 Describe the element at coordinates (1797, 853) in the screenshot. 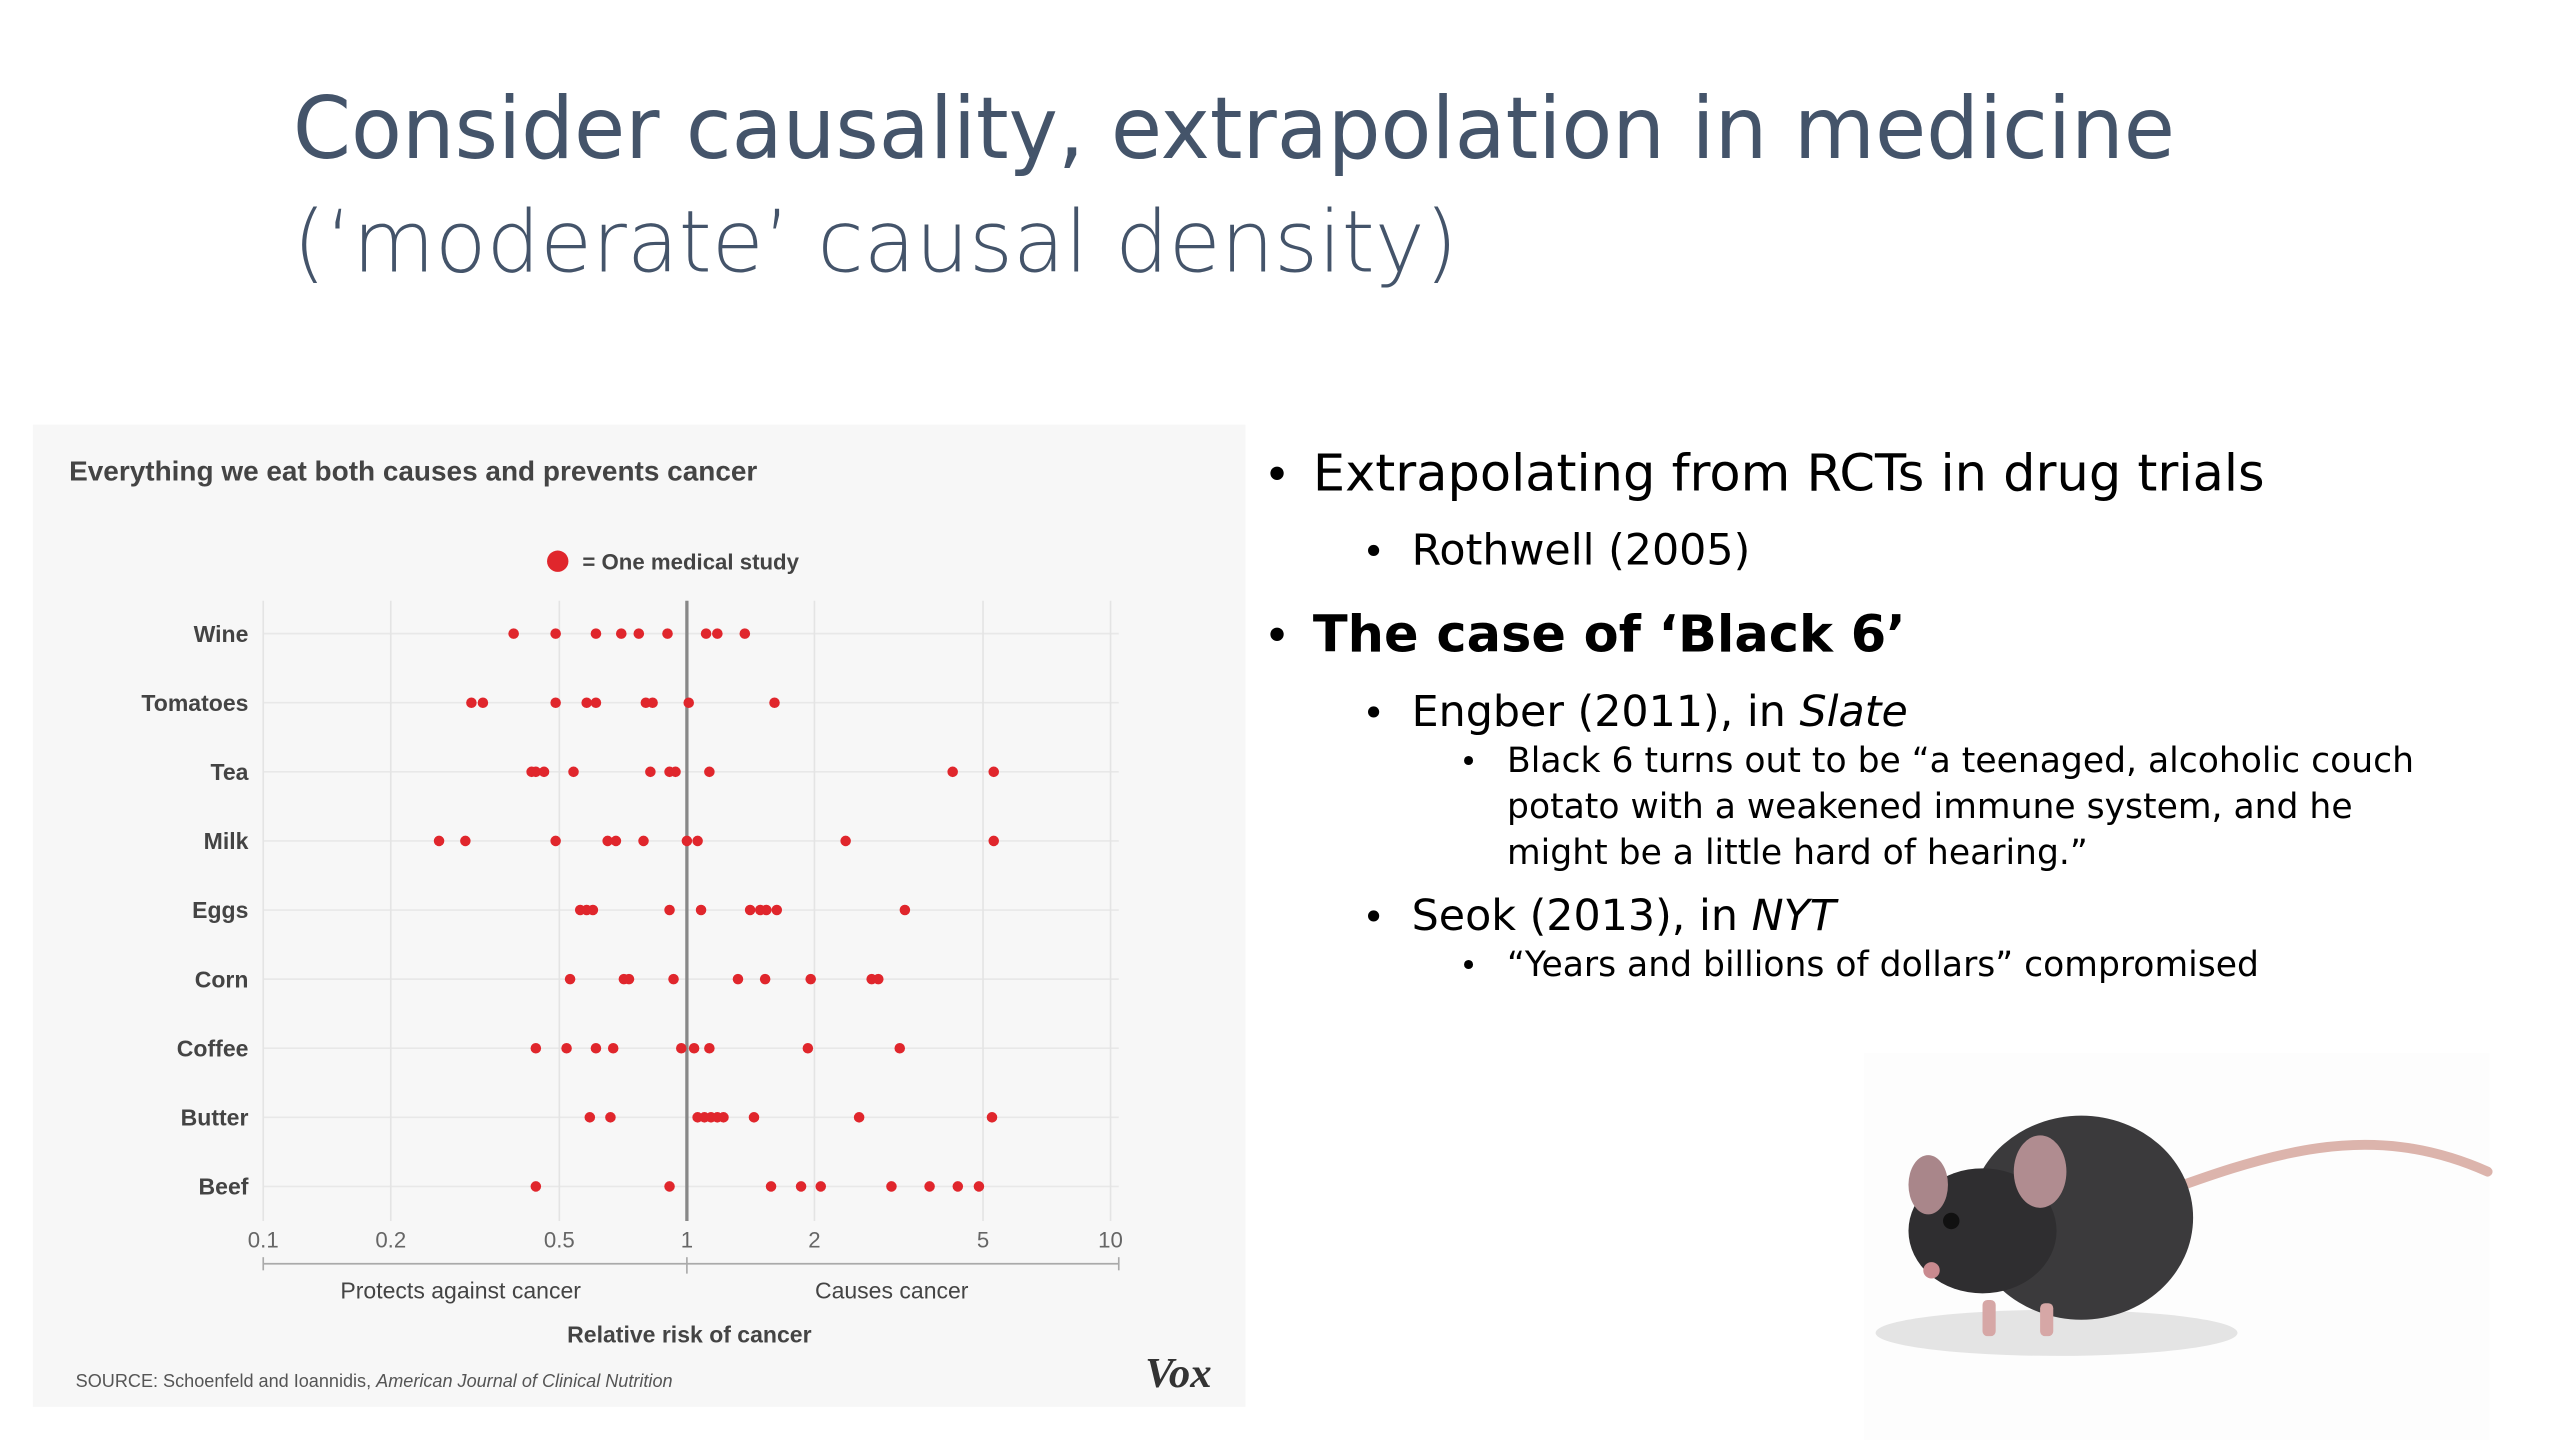

I see `bullet-text: might be a little hard of hearing.”` at that location.